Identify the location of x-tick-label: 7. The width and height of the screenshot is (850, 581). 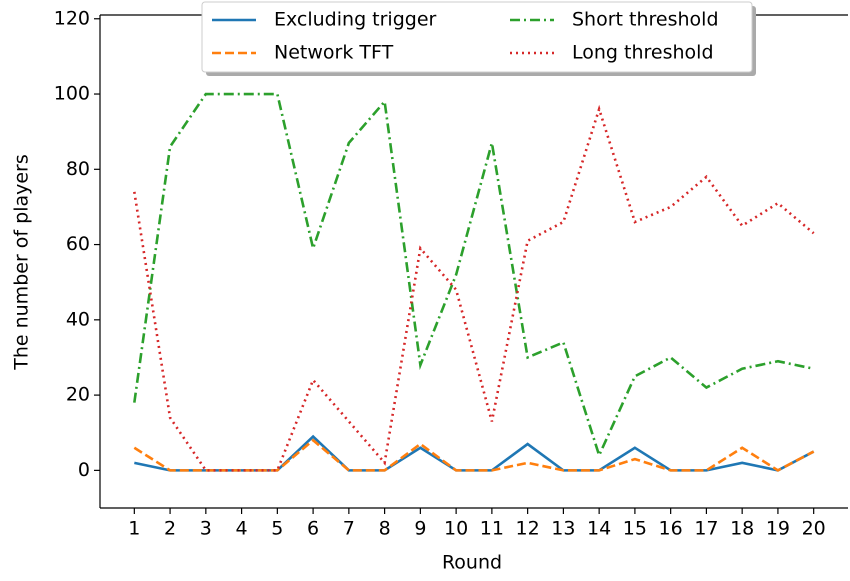
(349, 529).